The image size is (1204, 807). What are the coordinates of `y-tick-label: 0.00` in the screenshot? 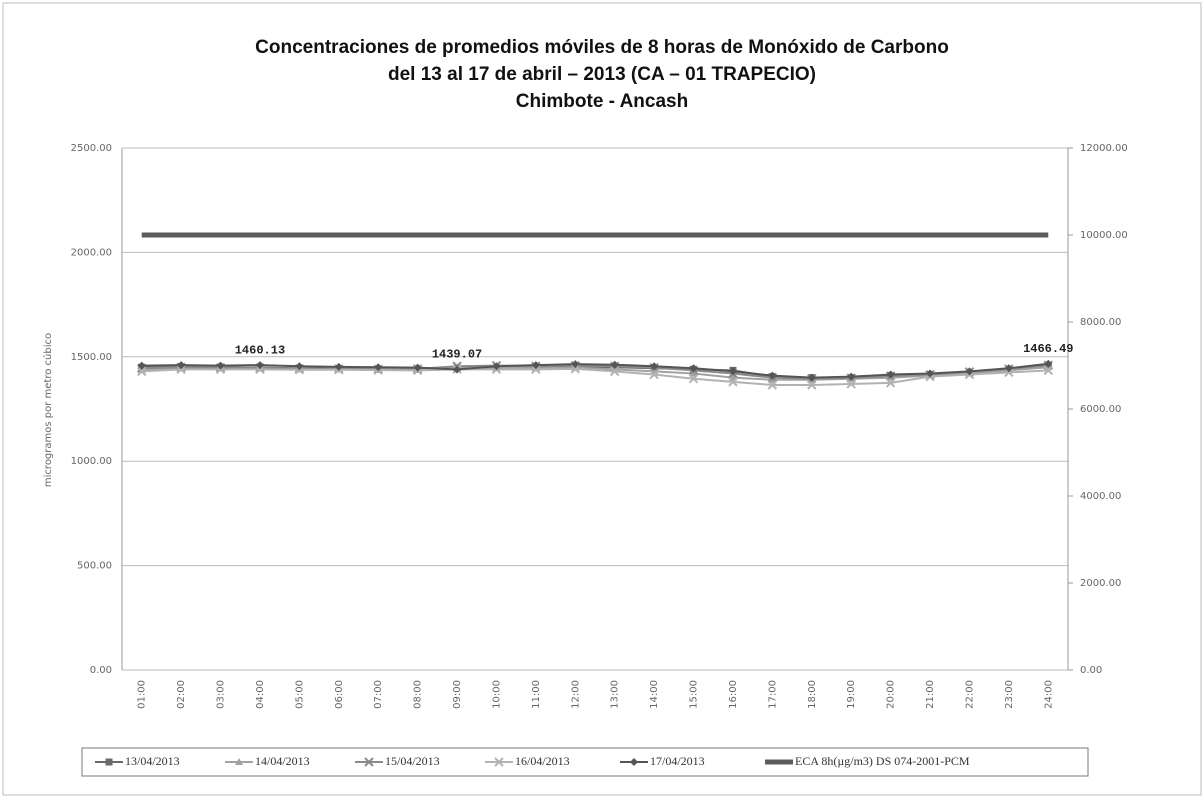 It's located at (101, 670).